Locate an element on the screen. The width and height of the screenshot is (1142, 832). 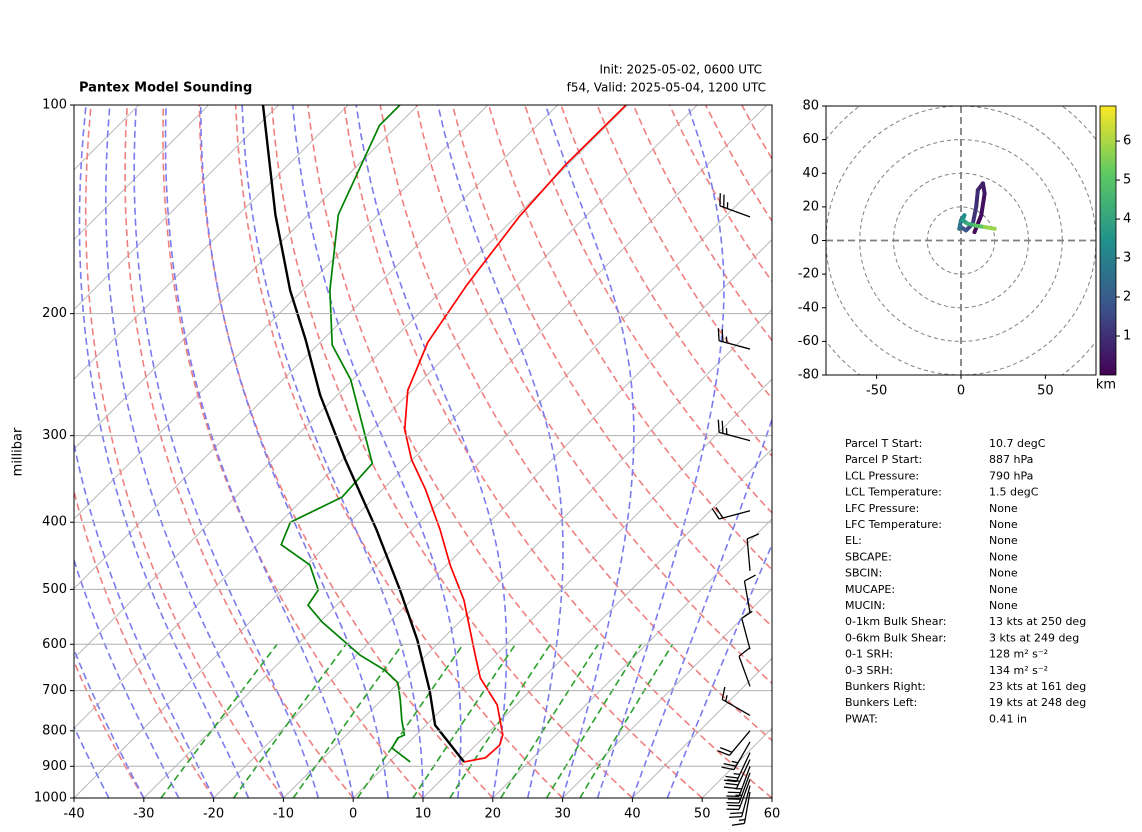
y-tick-label: 80 is located at coordinates (810, 106).